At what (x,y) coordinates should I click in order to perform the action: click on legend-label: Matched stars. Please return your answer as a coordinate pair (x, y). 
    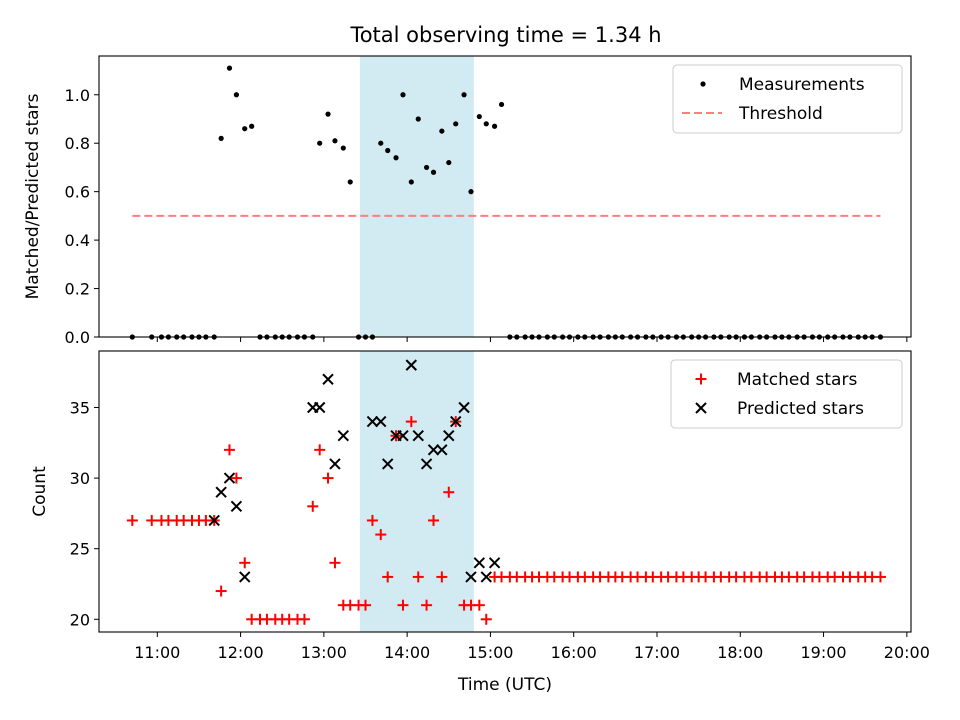
    Looking at the image, I should click on (797, 380).